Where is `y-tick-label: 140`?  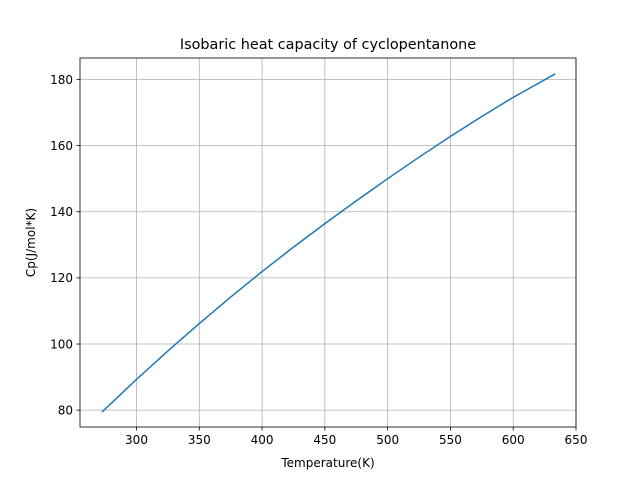 y-tick-label: 140 is located at coordinates (61, 212).